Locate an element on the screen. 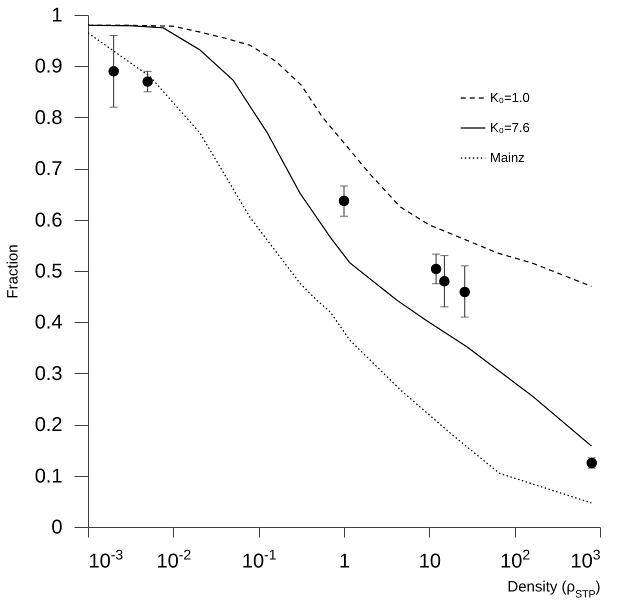 This screenshot has height=612, width=622. y-axis-title: Fraction is located at coordinates (13, 271).